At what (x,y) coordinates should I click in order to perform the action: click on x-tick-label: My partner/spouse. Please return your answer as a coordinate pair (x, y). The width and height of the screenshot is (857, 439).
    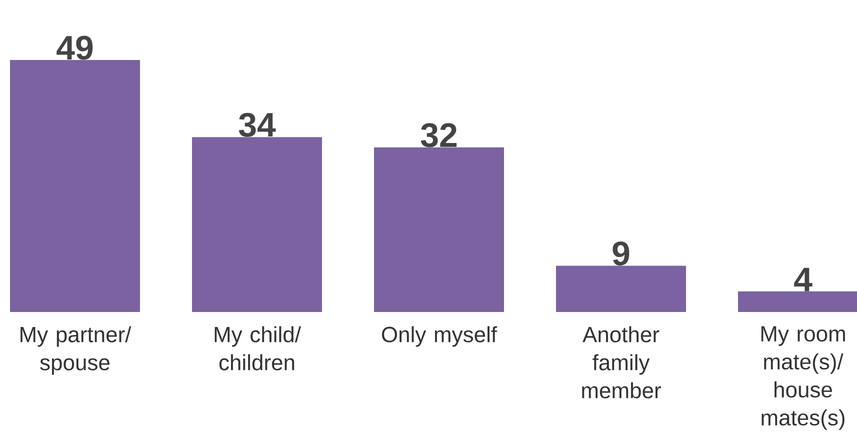
    Looking at the image, I should click on (76, 350).